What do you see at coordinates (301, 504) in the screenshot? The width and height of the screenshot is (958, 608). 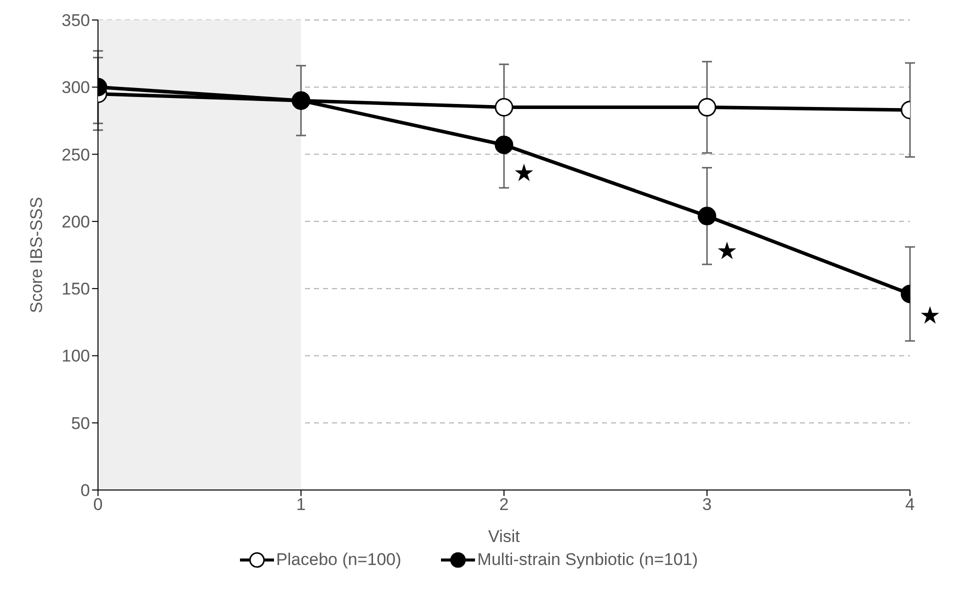 I see `x-tick-label: 1` at bounding box center [301, 504].